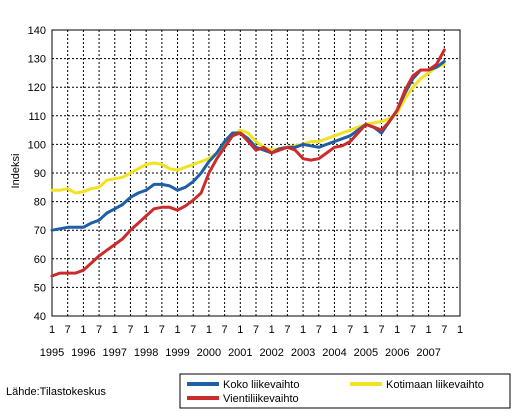  Describe the element at coordinates (261, 385) in the screenshot. I see `legend-label-koko: Koko liikevaihto` at that location.